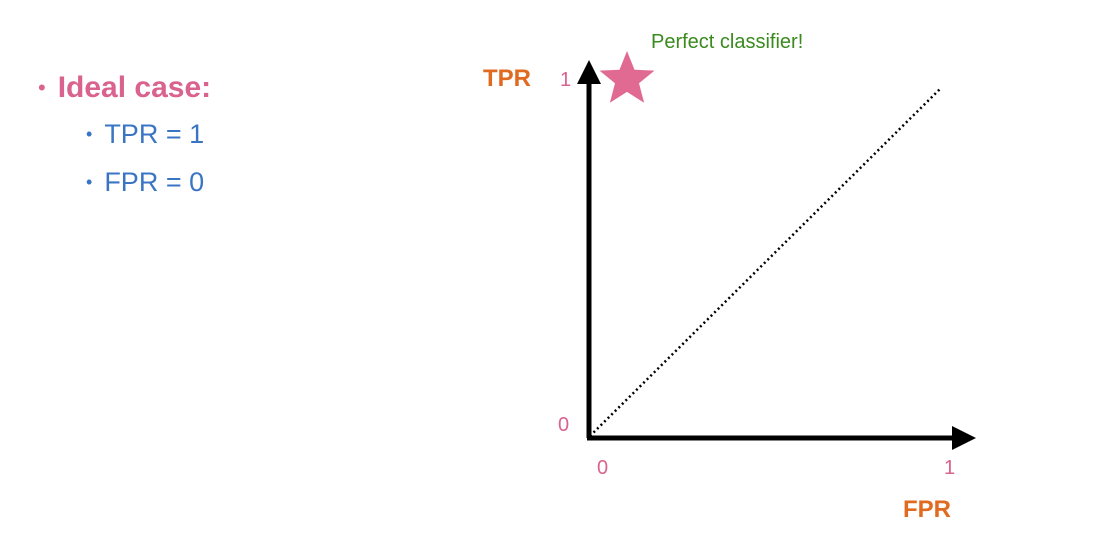 This screenshot has width=1106, height=542. What do you see at coordinates (589, 72) in the screenshot?
I see `y-axis-arrow` at bounding box center [589, 72].